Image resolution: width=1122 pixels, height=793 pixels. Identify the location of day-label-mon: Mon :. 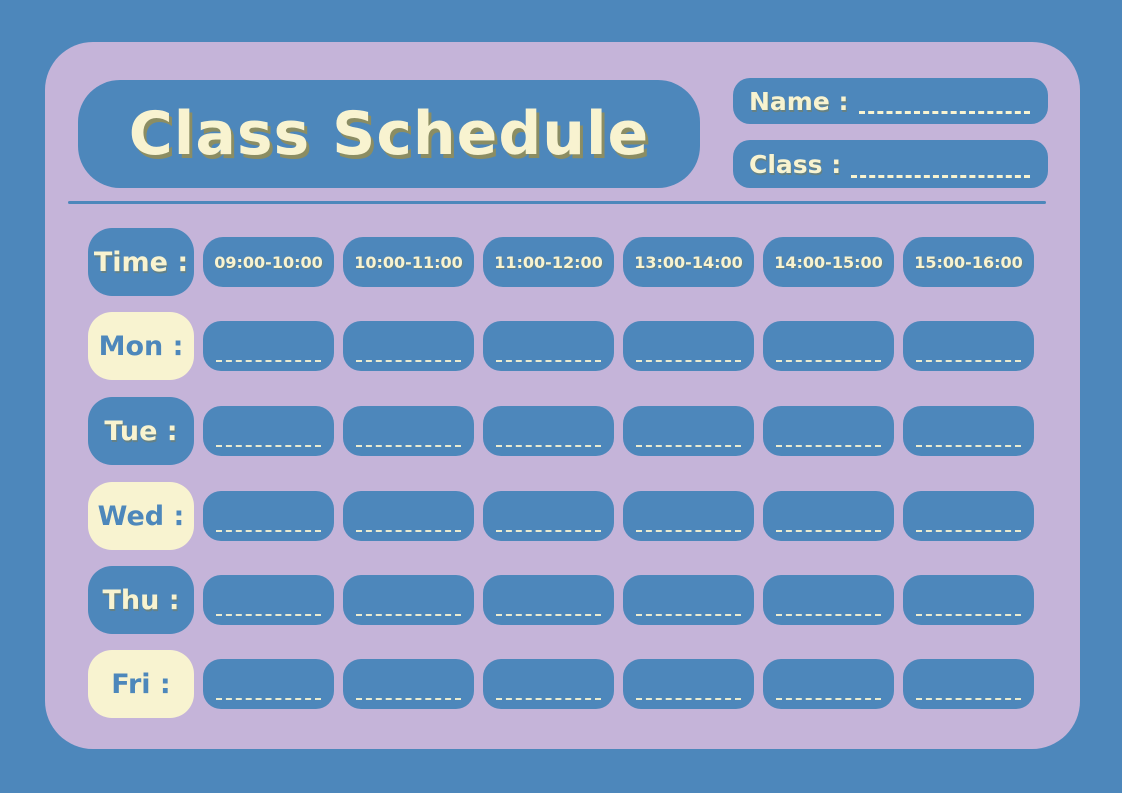
(141, 346).